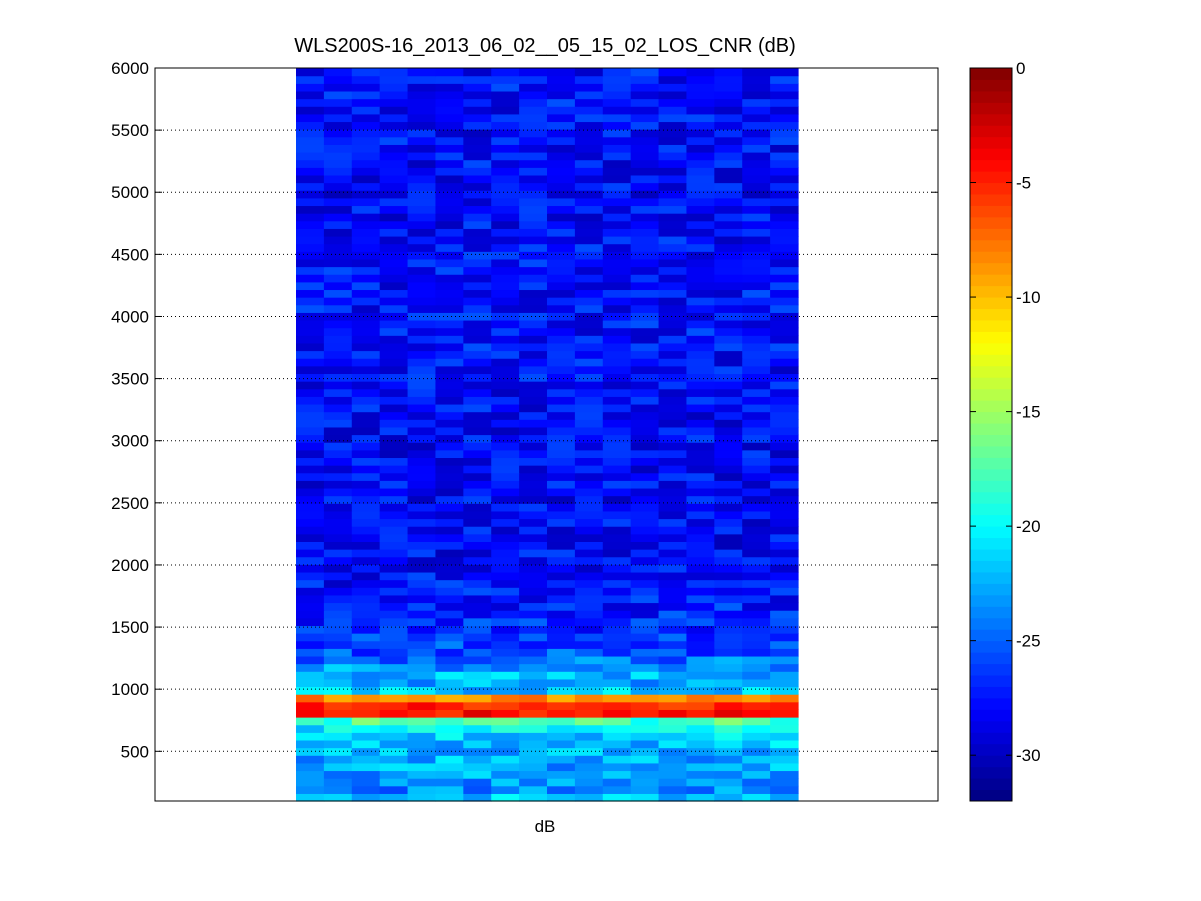 The width and height of the screenshot is (1201, 901). What do you see at coordinates (545, 826) in the screenshot?
I see `x-axis-label: dB` at bounding box center [545, 826].